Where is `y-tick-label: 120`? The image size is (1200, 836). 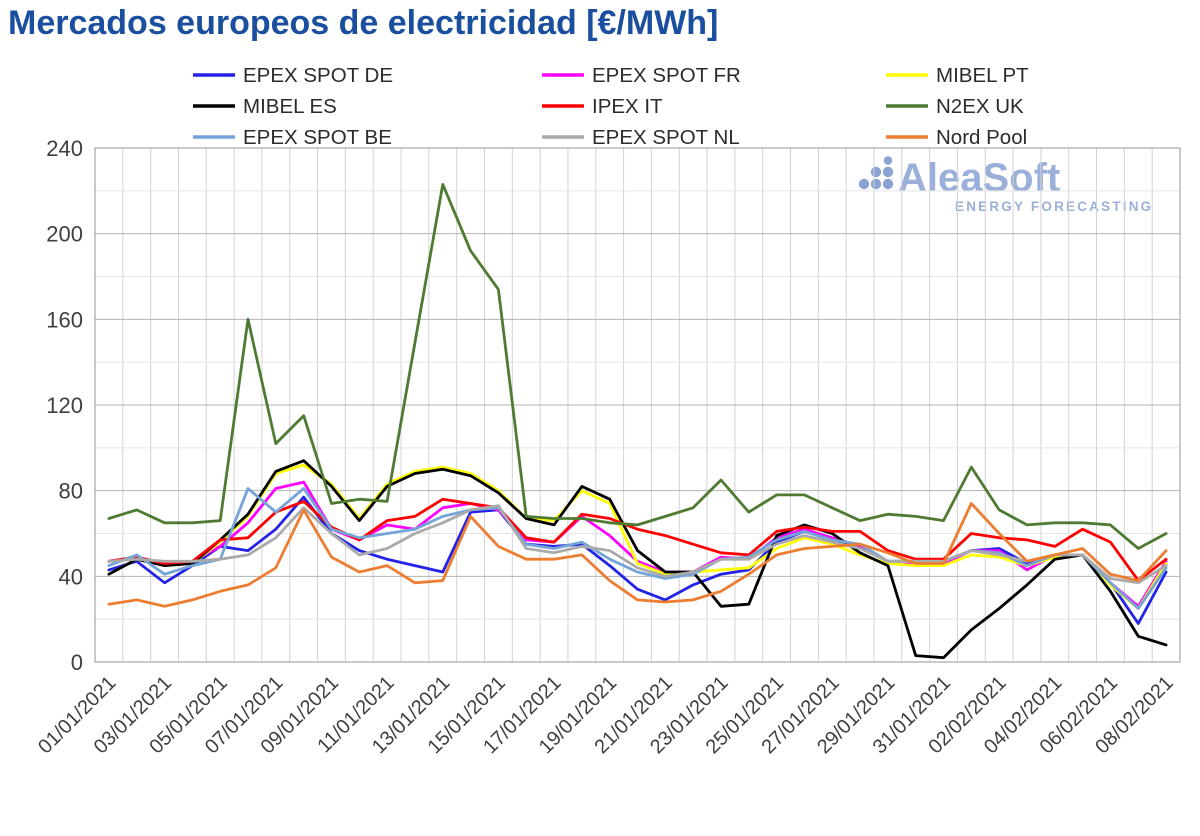 y-tick-label: 120 is located at coordinates (64, 405).